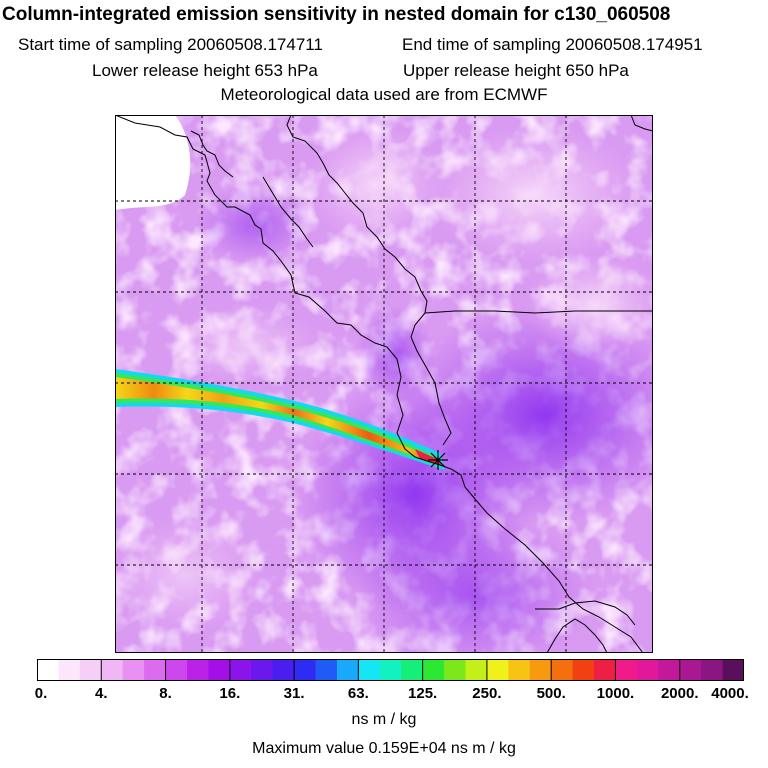 Image resolution: width=768 pixels, height=768 pixels. Describe the element at coordinates (384, 719) in the screenshot. I see `units-label: ns m / kg` at that location.